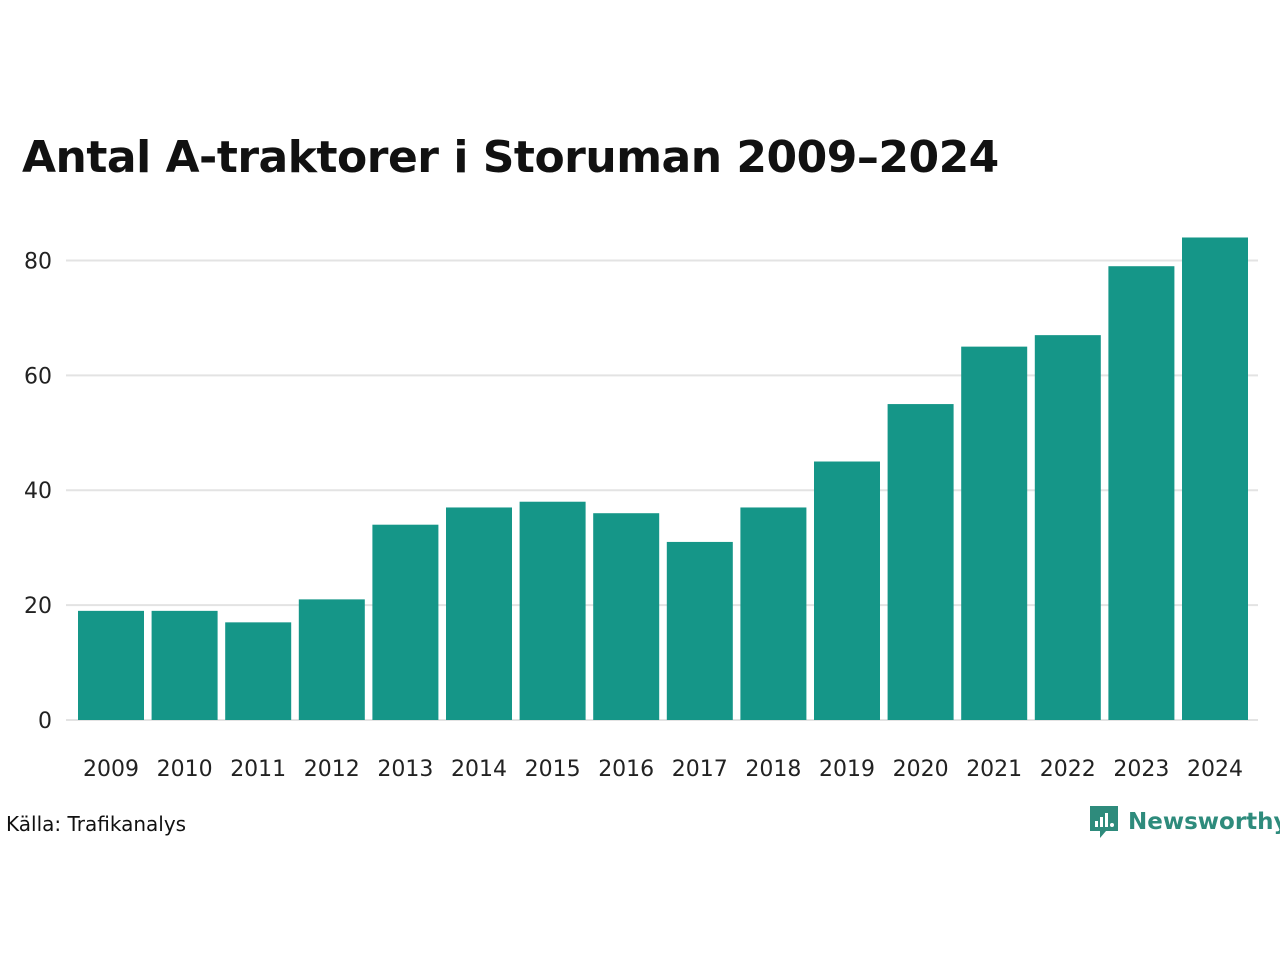 The width and height of the screenshot is (1280, 960). Describe the element at coordinates (700, 769) in the screenshot. I see `x-tick-label: 2017` at that location.